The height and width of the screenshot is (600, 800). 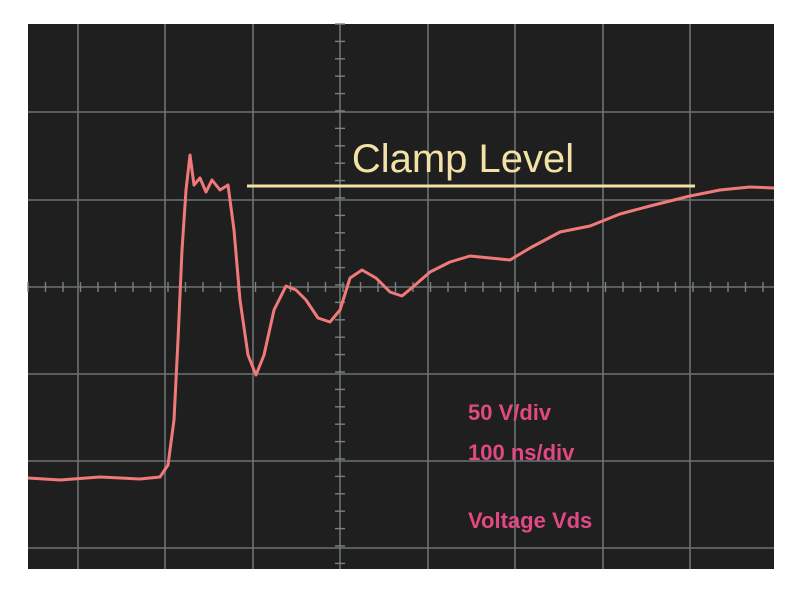 What do you see at coordinates (521, 452) in the screenshot?
I see `horizontal-scale: 100 ns/div` at bounding box center [521, 452].